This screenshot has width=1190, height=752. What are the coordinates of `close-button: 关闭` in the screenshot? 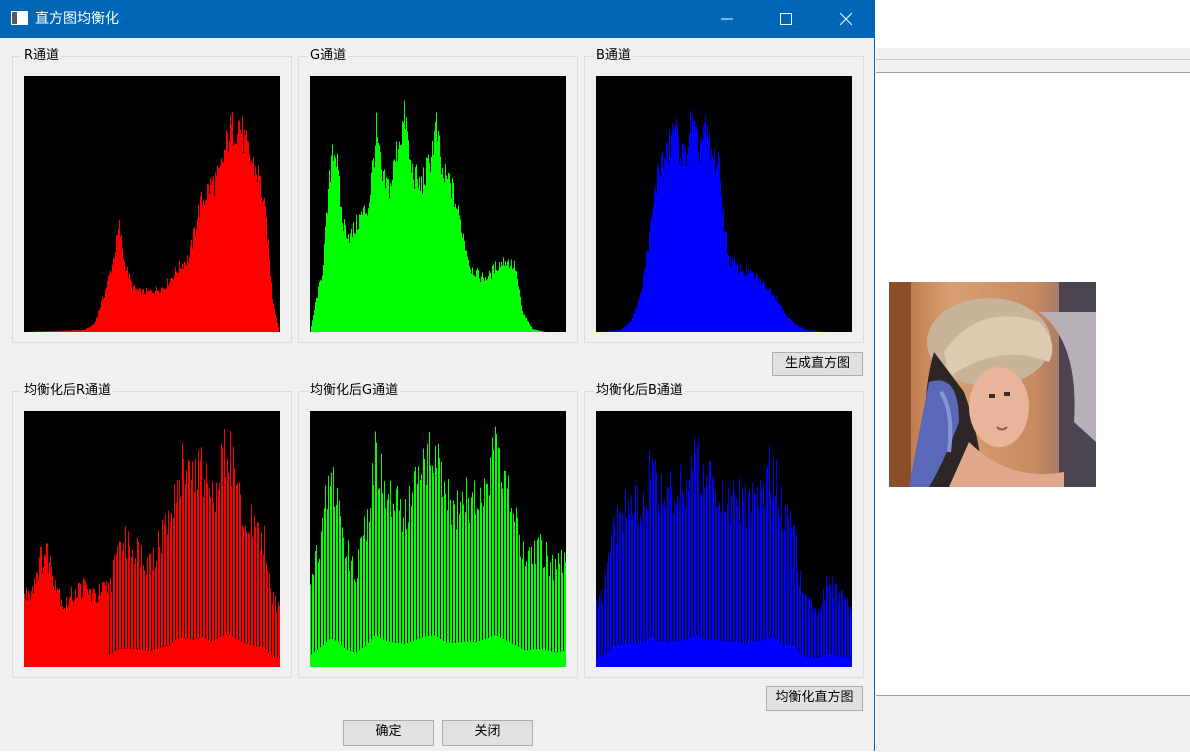 It's located at (487, 733).